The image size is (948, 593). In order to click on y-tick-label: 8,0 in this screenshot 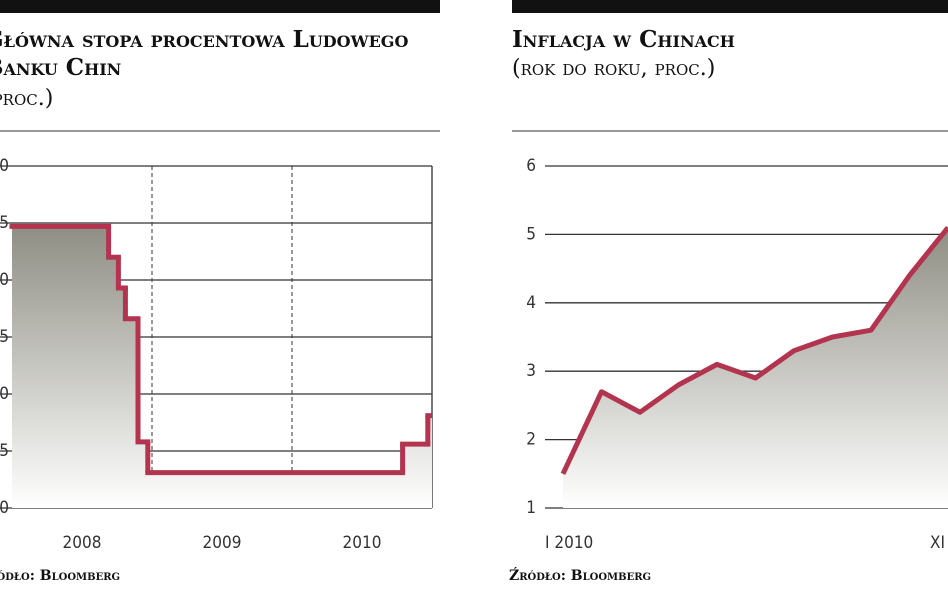, I will do `click(4, 166)`.